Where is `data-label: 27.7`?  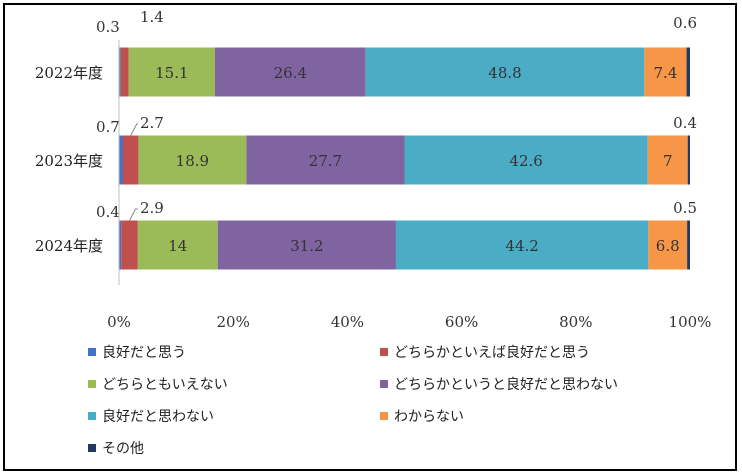 data-label: 27.7 is located at coordinates (325, 161).